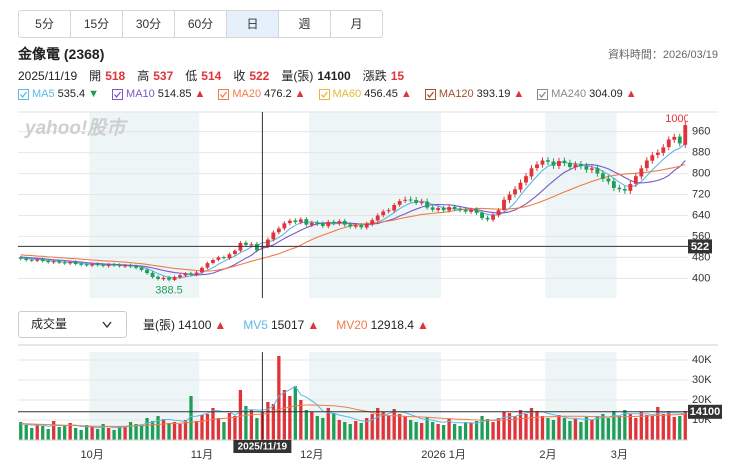  Describe the element at coordinates (374, 76) in the screenshot. I see `info-label: 漲跌` at that location.